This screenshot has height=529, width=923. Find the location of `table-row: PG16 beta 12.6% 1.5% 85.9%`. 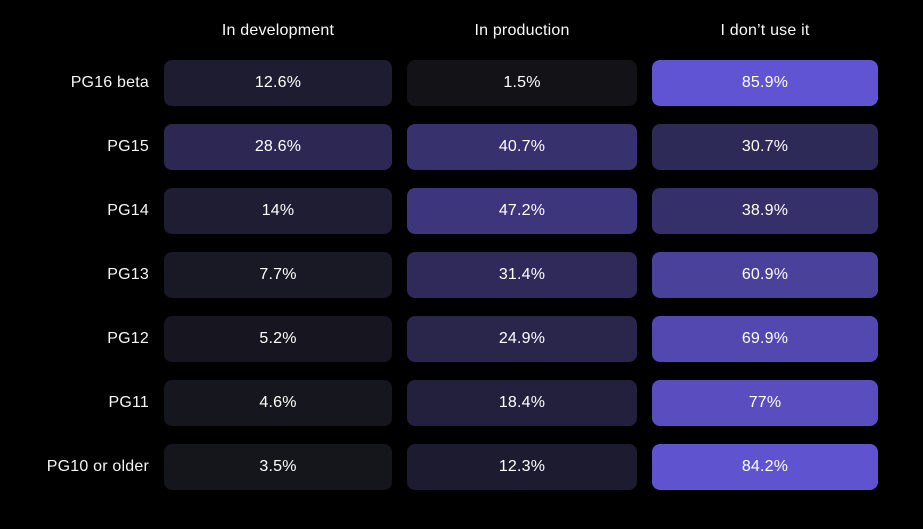

table-row: PG16 beta 12.6% 1.5% 85.9% is located at coordinates (461, 83).